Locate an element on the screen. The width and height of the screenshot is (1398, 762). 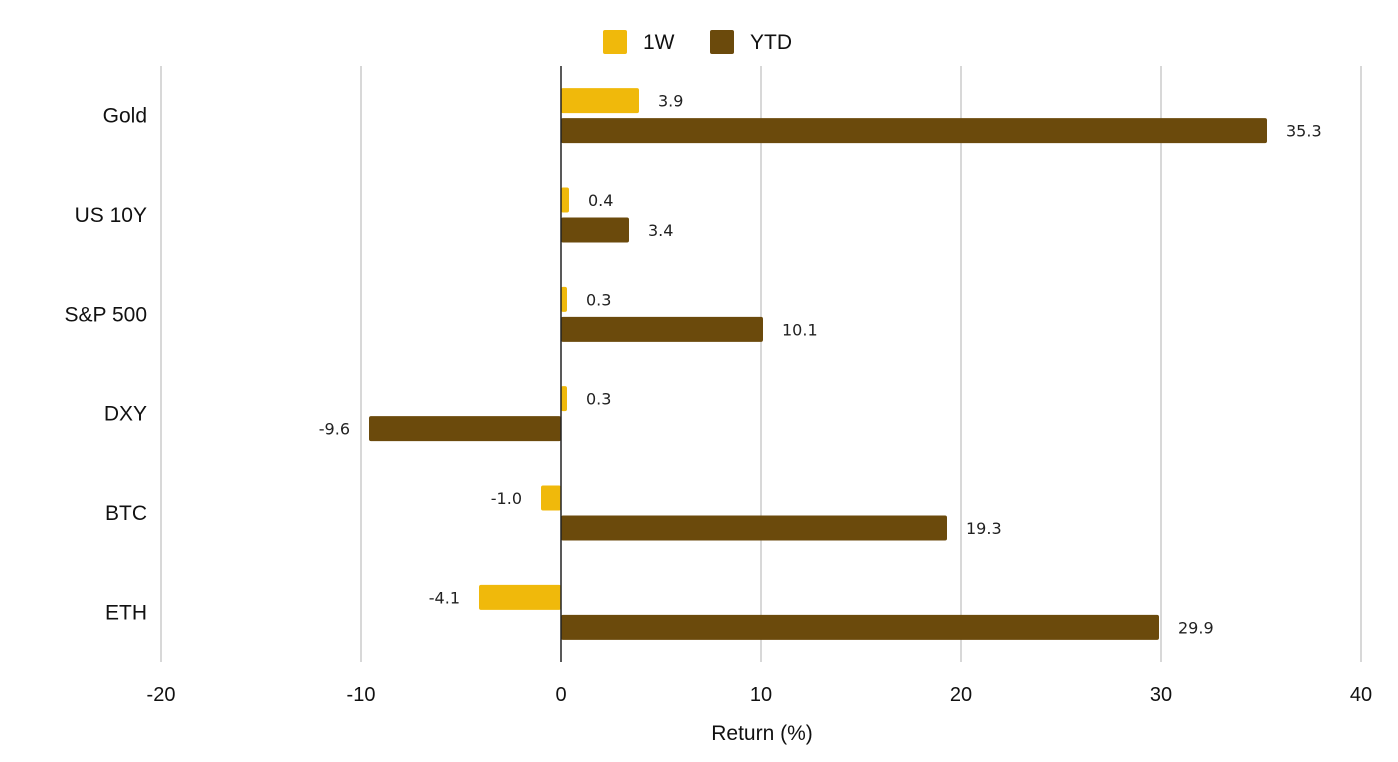
x-axis-ticks: -20 -10 0 10 20 30 40 is located at coordinates (760, 695).